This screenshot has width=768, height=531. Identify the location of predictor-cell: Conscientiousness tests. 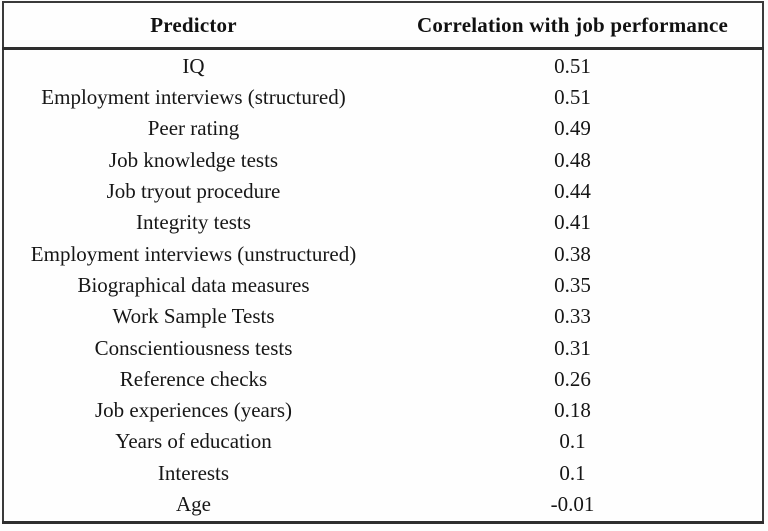
(193, 347).